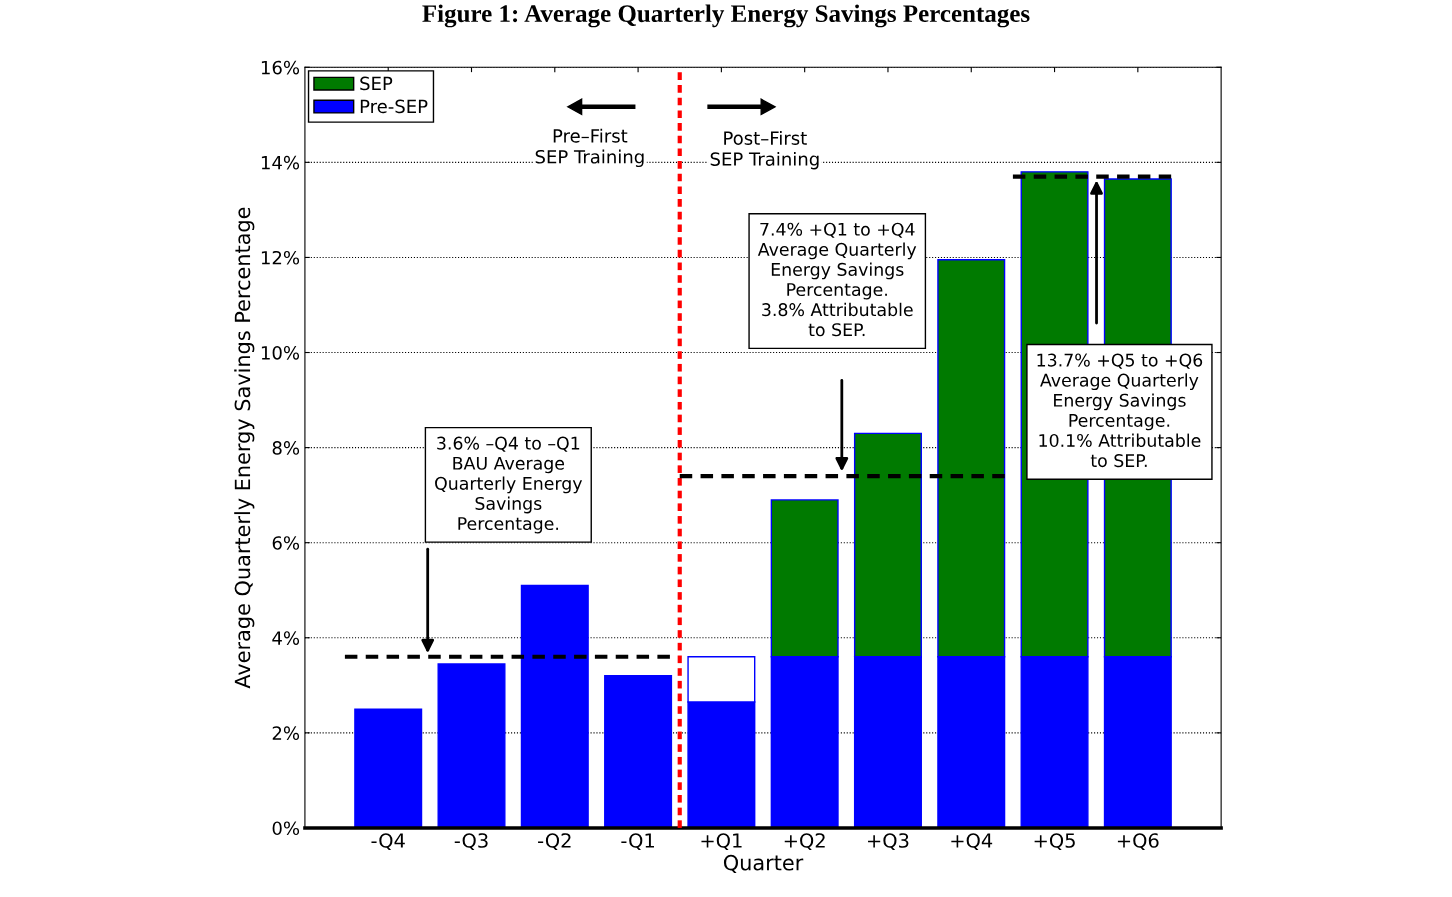  What do you see at coordinates (509, 485) in the screenshot?
I see `annotation: 3.6% –Q4 to –Q1 BAU Average Quarterly Energy Savings Percentage.` at bounding box center [509, 485].